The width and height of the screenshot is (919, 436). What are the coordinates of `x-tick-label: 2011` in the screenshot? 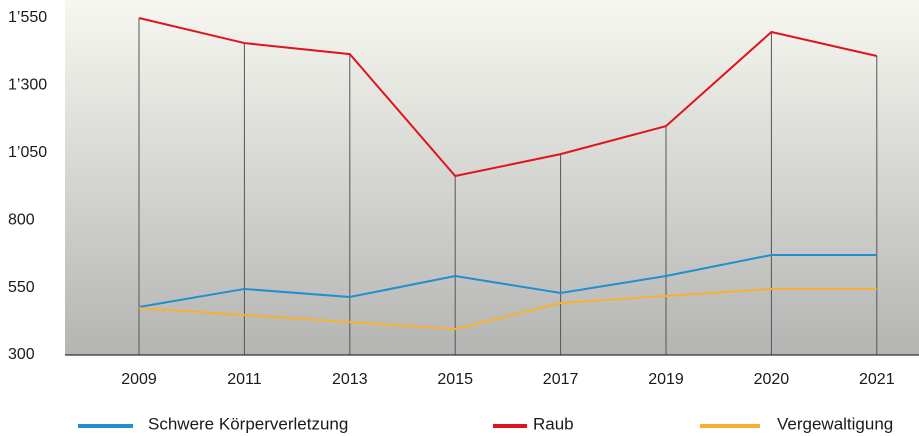 It's located at (244, 379).